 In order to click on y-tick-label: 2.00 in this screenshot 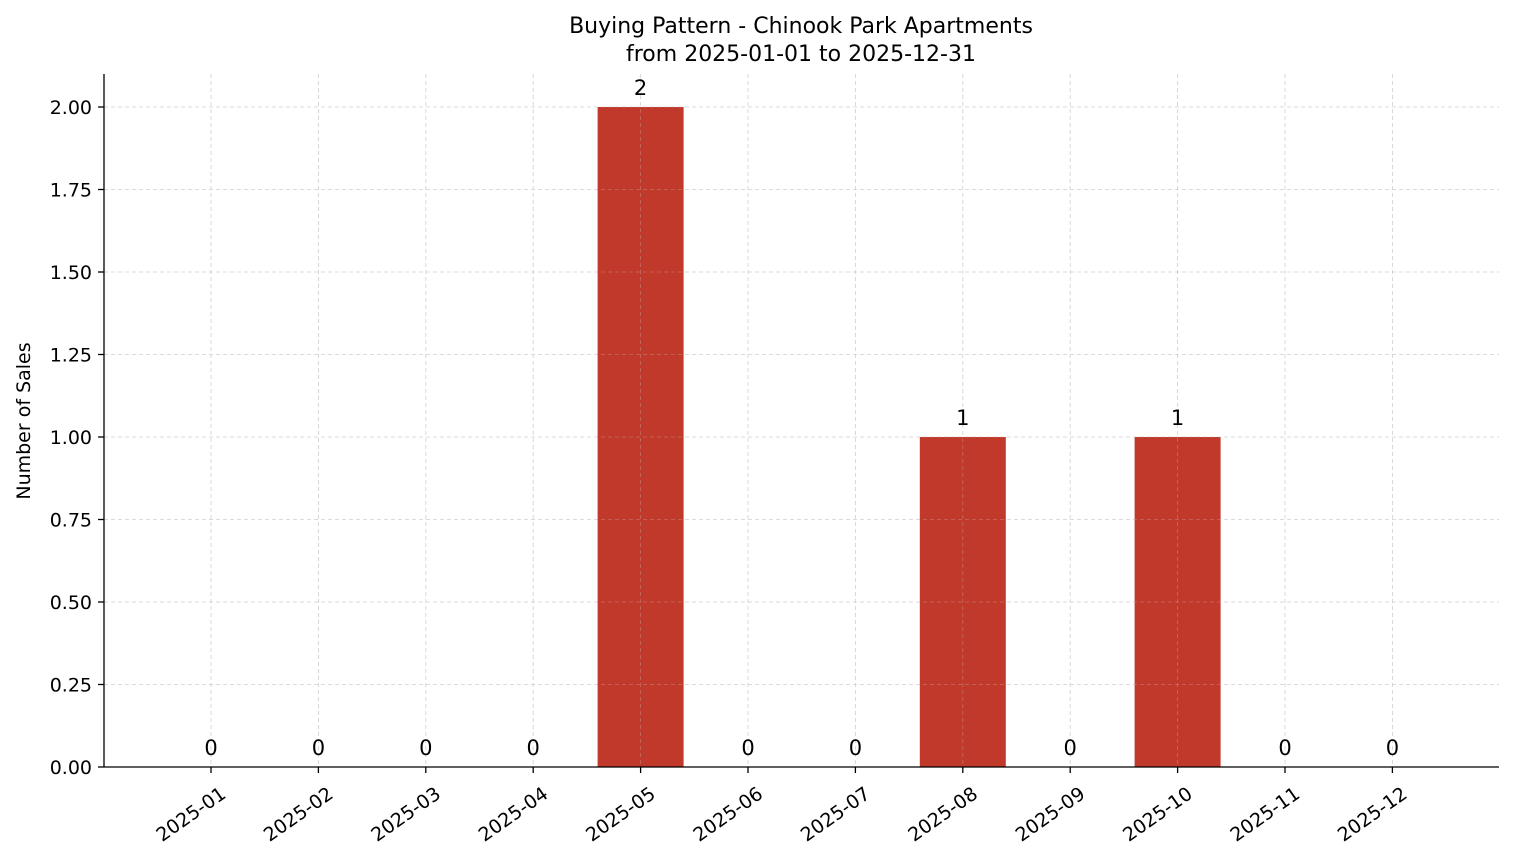, I will do `click(71, 108)`.